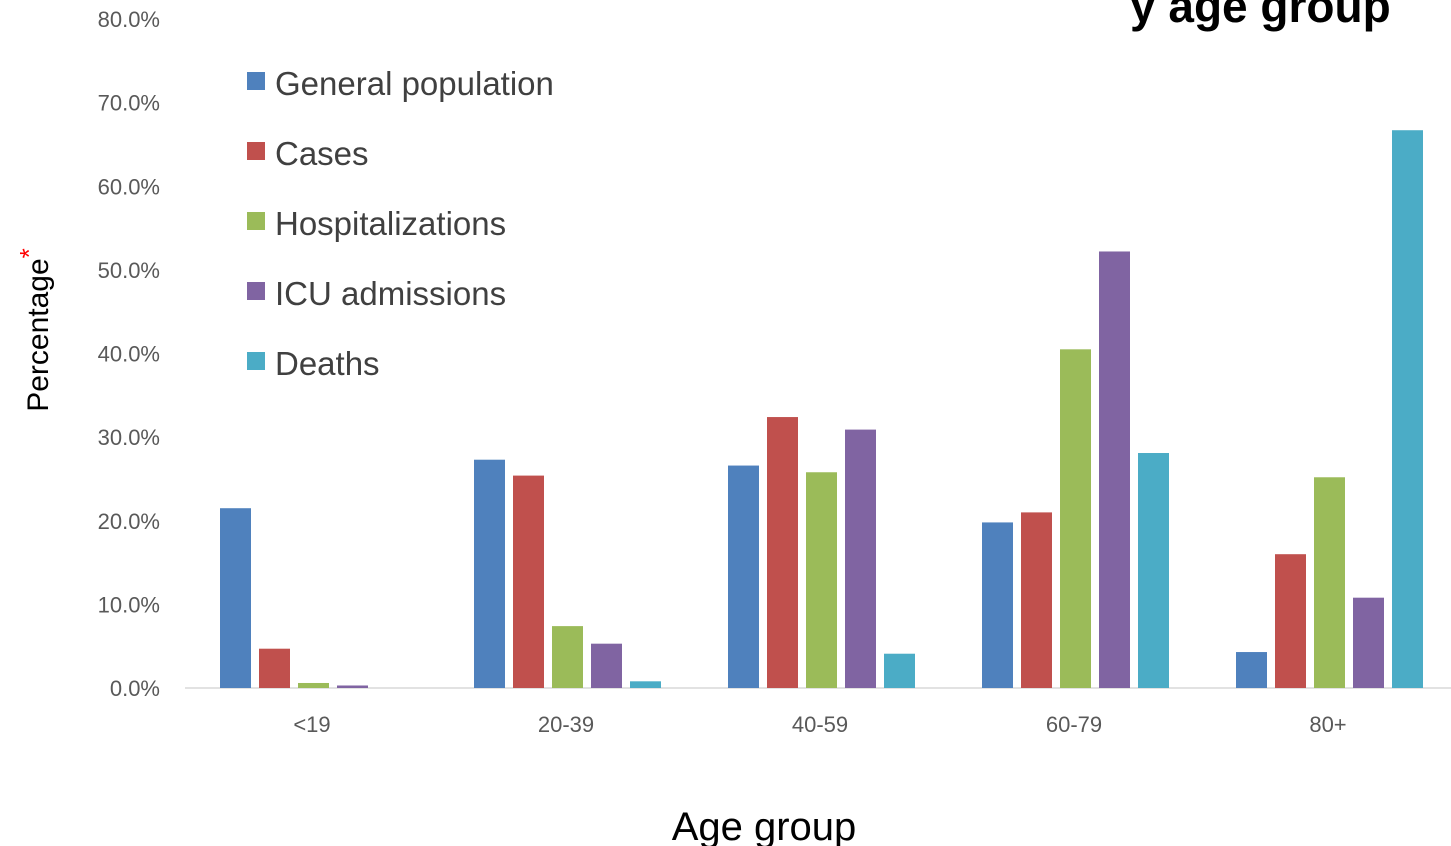 Image resolution: width=1451 pixels, height=846 pixels. What do you see at coordinates (566, 724) in the screenshot?
I see `x-tick-label: 20-39` at bounding box center [566, 724].